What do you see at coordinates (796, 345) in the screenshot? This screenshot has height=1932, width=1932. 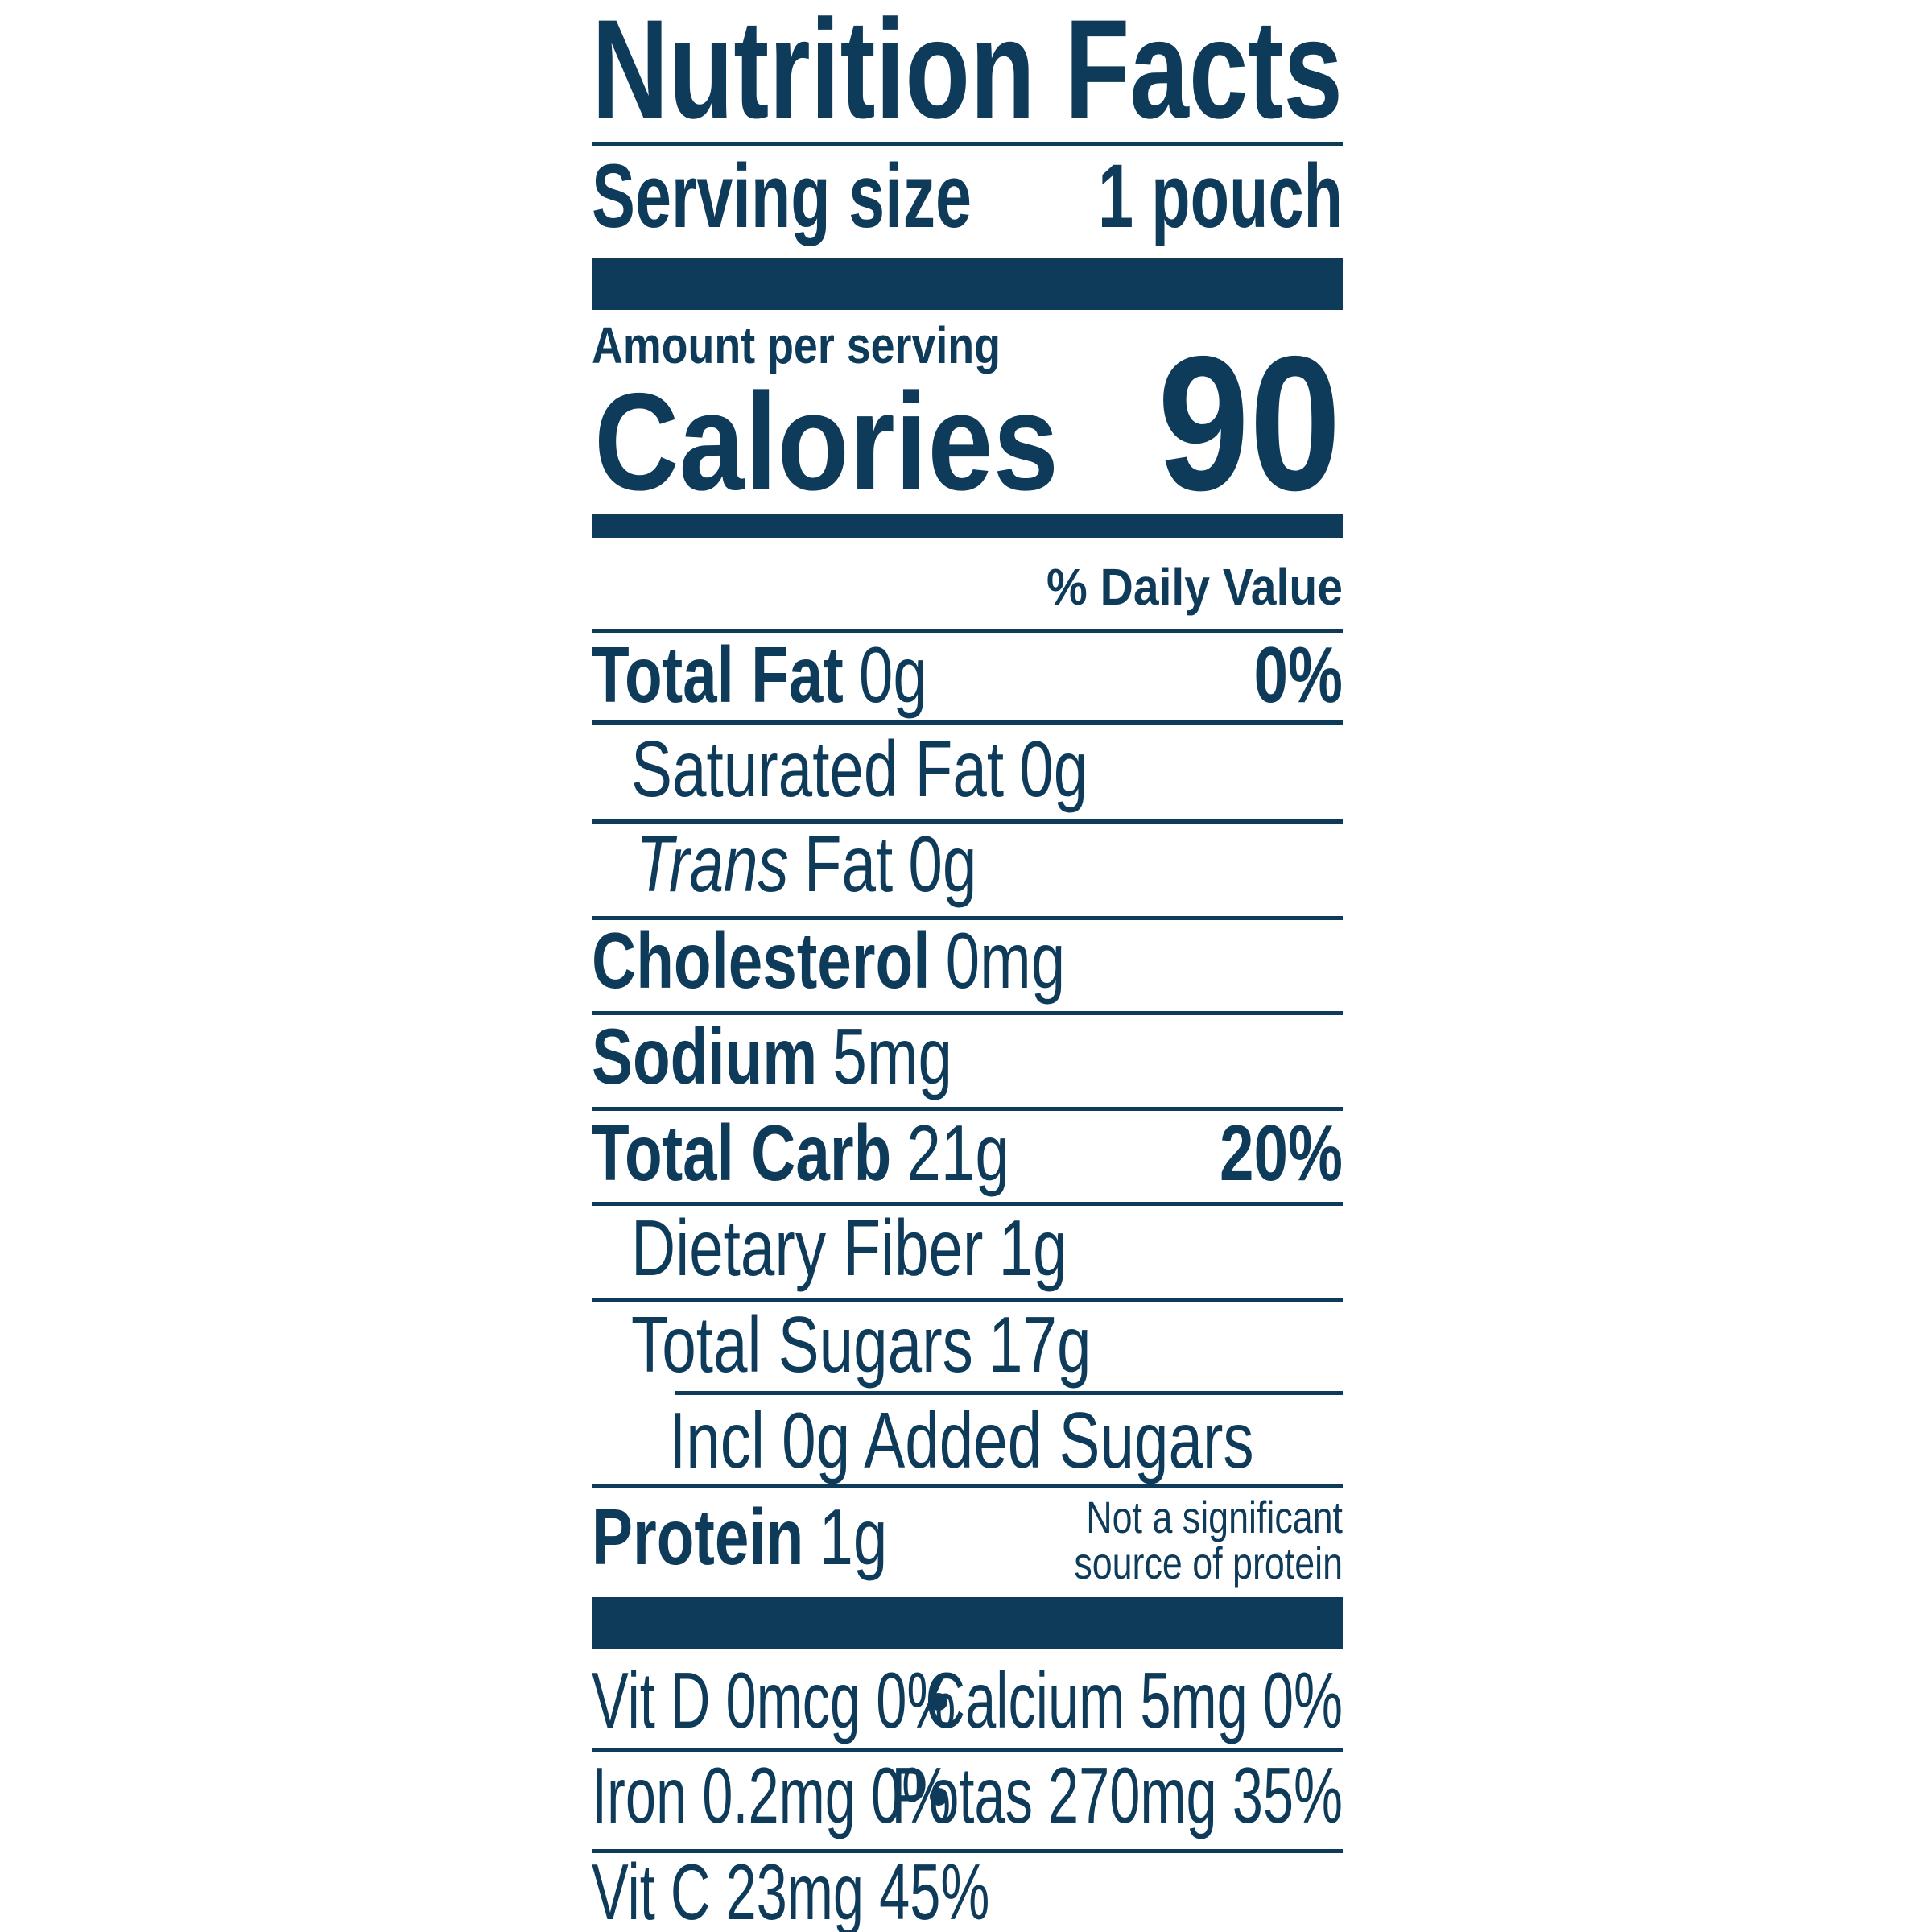 I see `amount-label: Amount per serving` at bounding box center [796, 345].